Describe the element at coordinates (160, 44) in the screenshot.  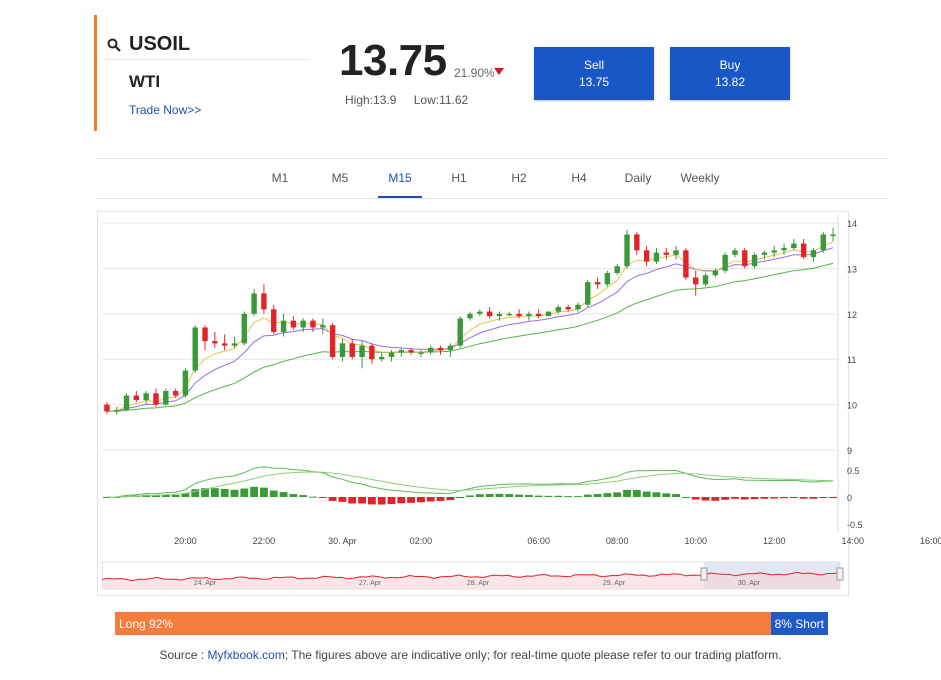
I see `symbol-title: USOIL` at that location.